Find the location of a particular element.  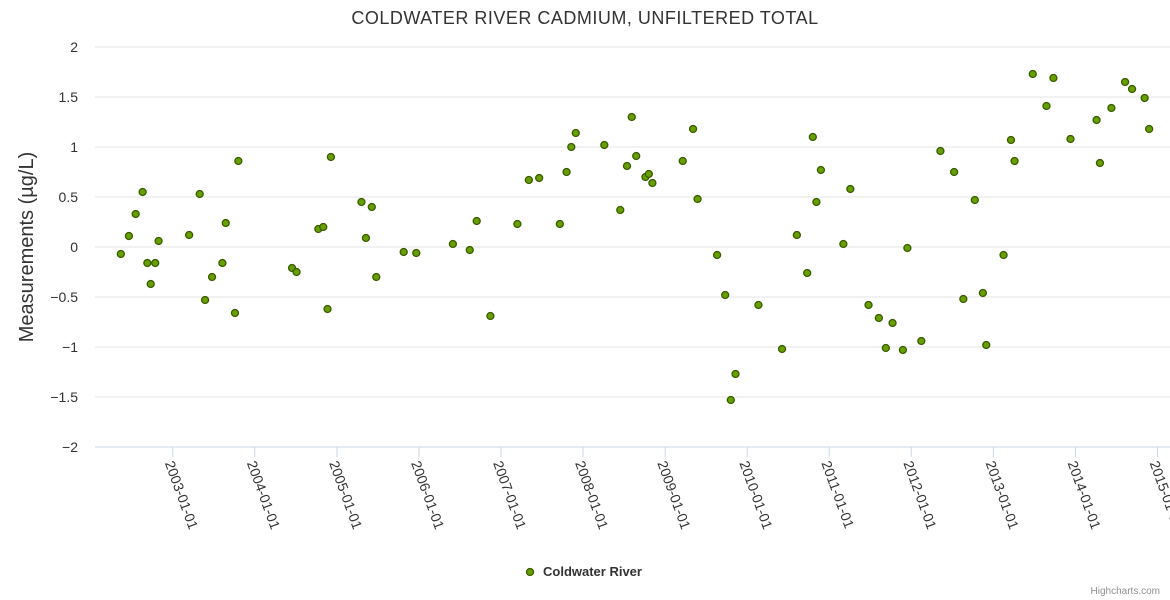

y-tick-label: 2 is located at coordinates (74, 47).